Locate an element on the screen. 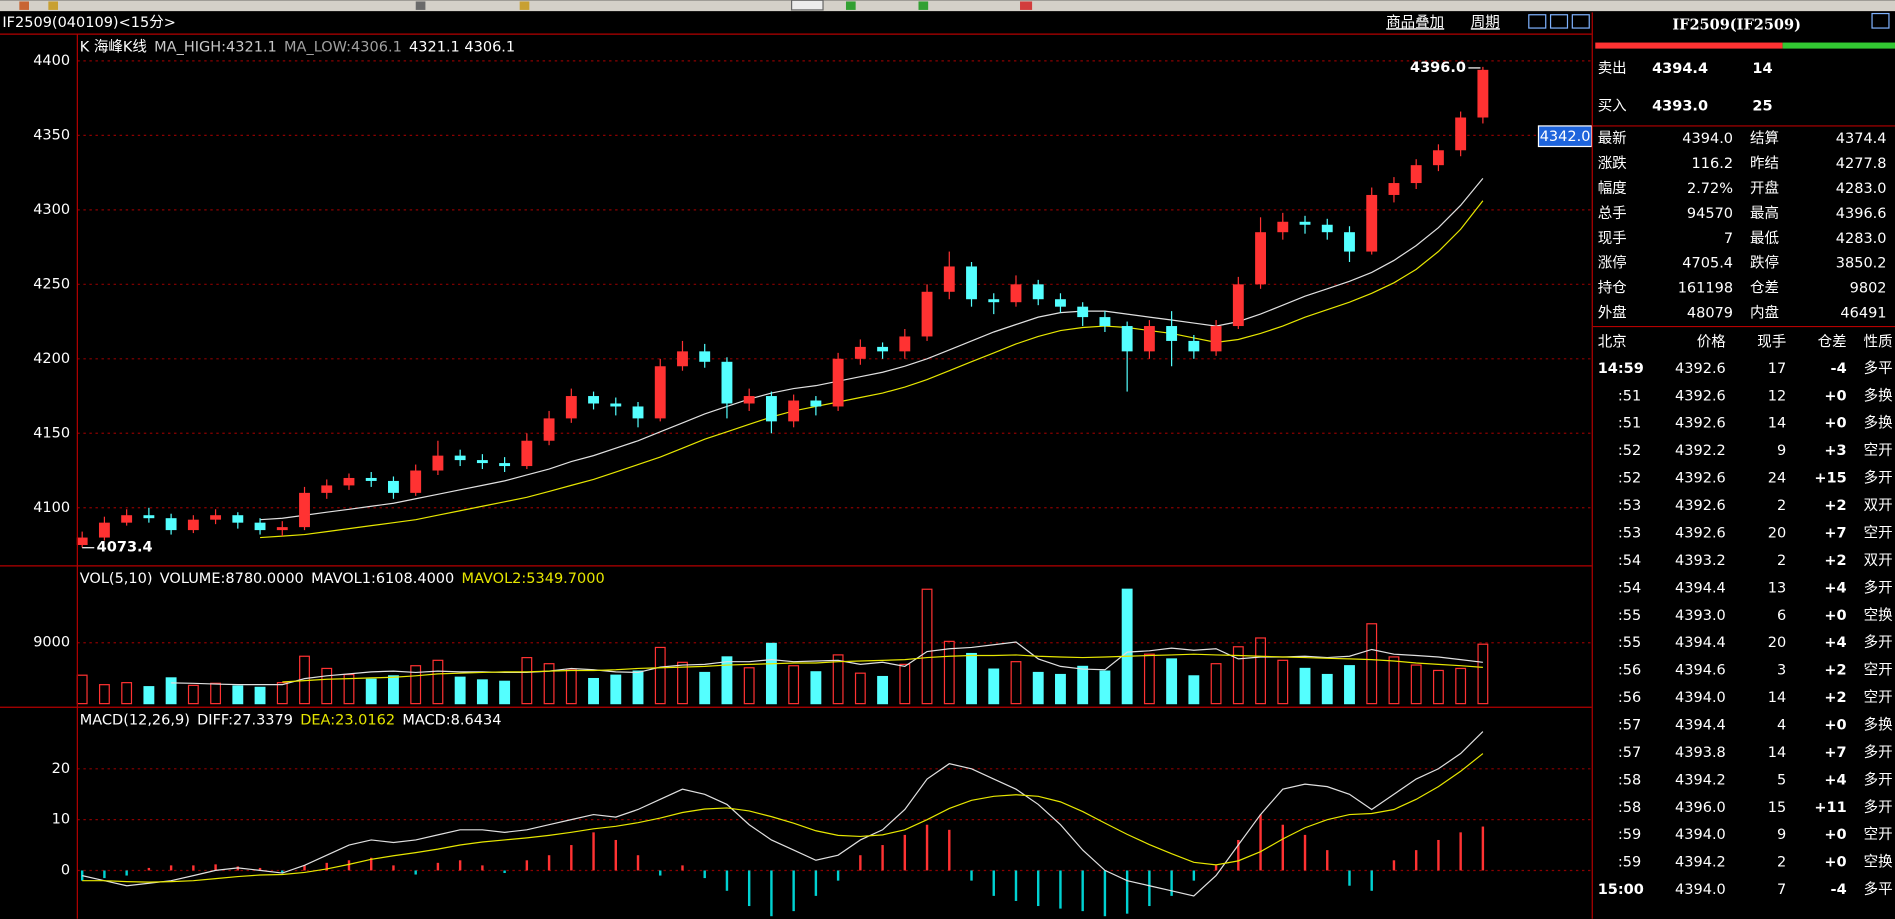  trade-volume: 15 is located at coordinates (1777, 808).